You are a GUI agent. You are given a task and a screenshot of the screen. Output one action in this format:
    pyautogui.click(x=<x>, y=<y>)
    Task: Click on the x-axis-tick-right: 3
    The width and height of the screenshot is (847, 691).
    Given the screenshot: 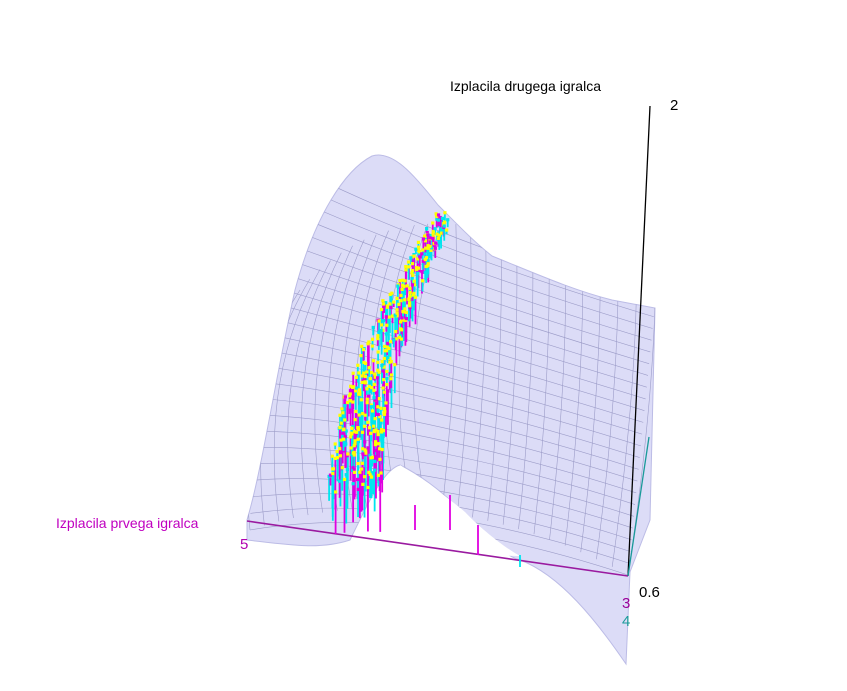 What is the action you would take?
    pyautogui.click(x=626, y=603)
    